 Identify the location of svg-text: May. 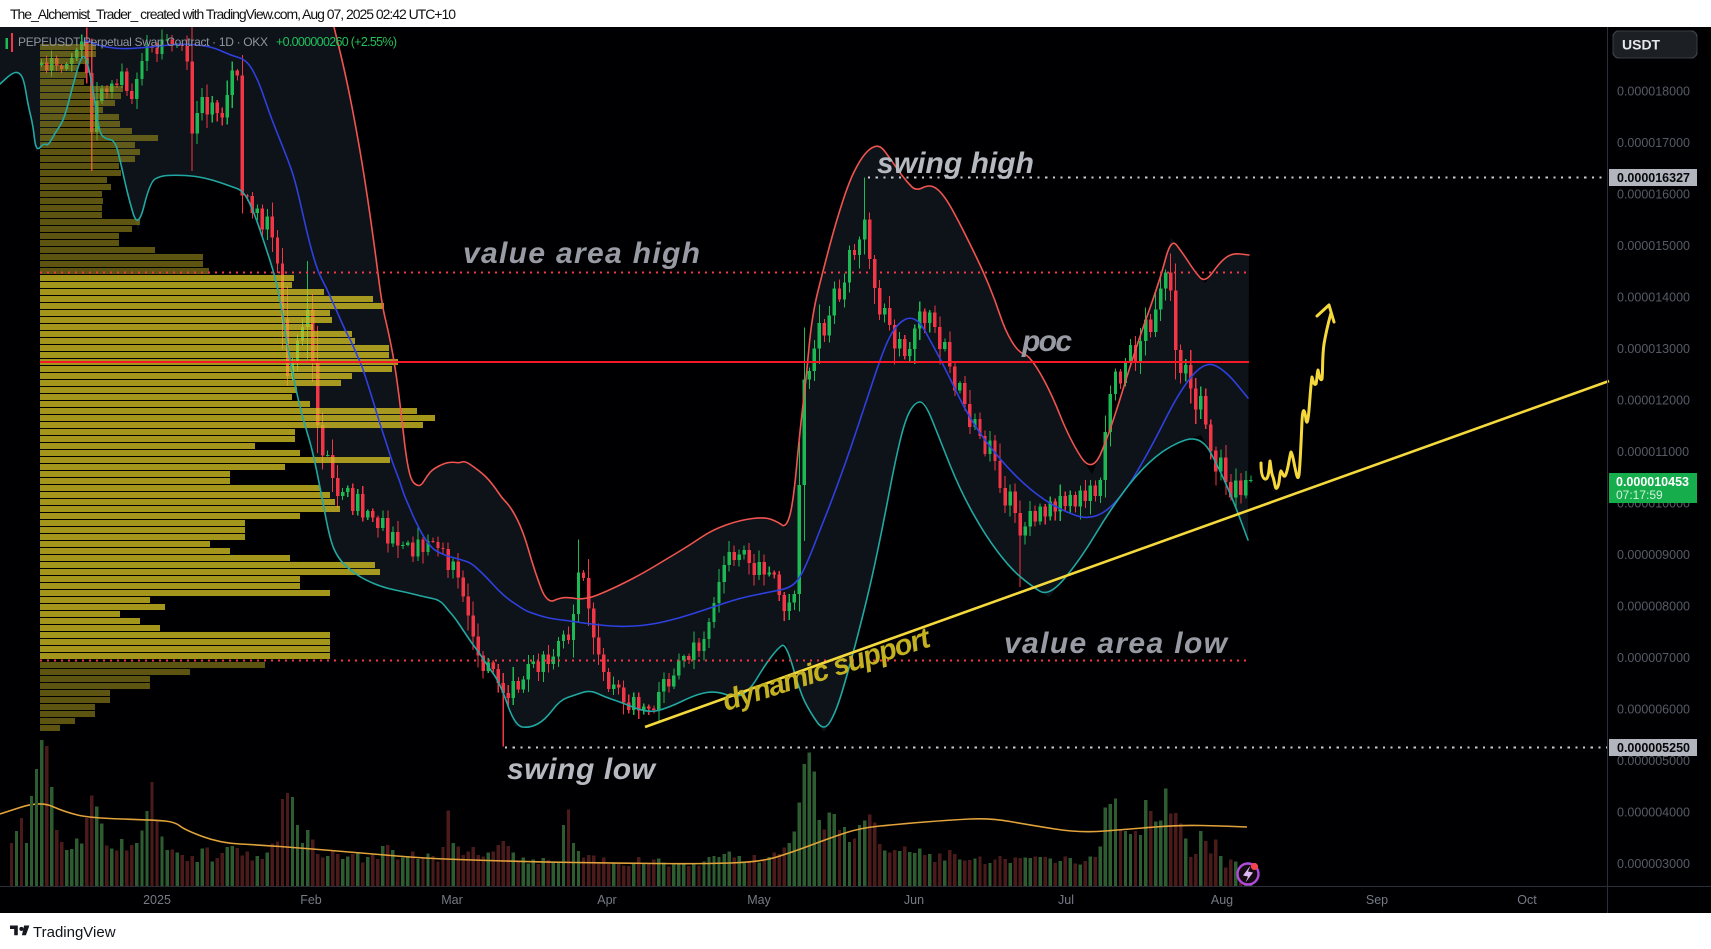
(759, 900).